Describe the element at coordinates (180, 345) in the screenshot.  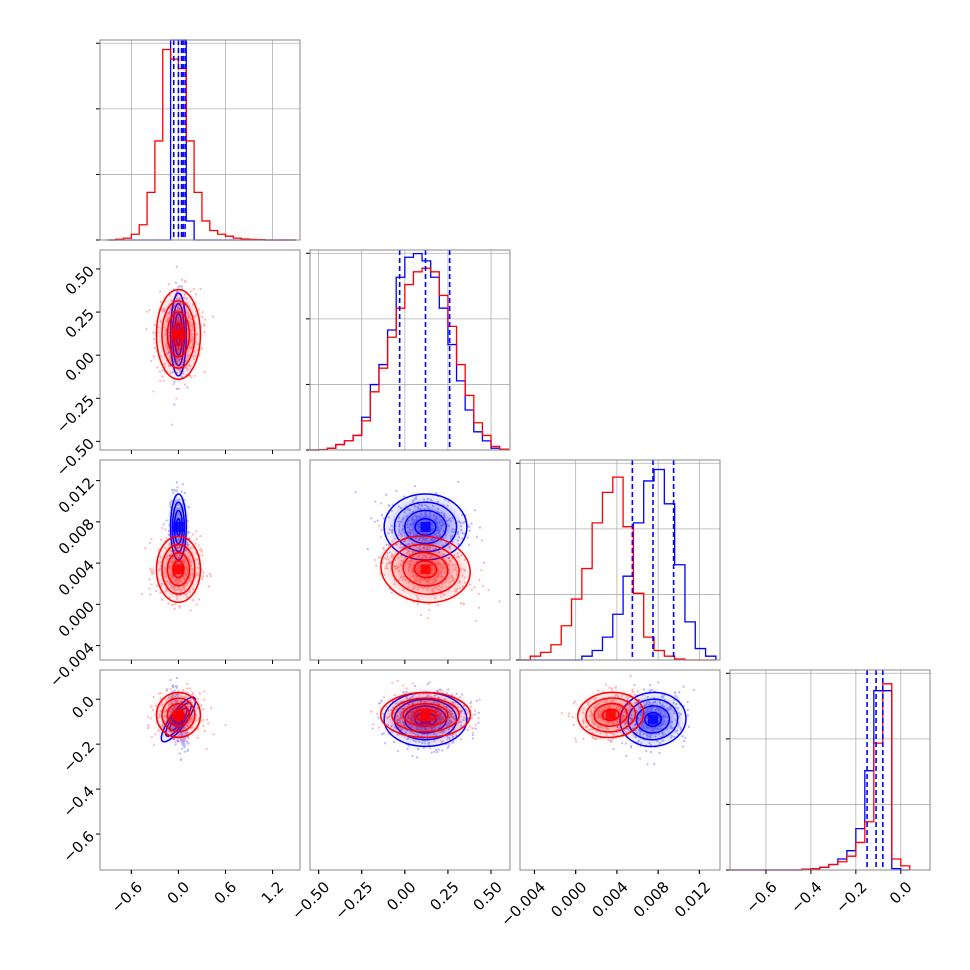
I see `panel-content` at that location.